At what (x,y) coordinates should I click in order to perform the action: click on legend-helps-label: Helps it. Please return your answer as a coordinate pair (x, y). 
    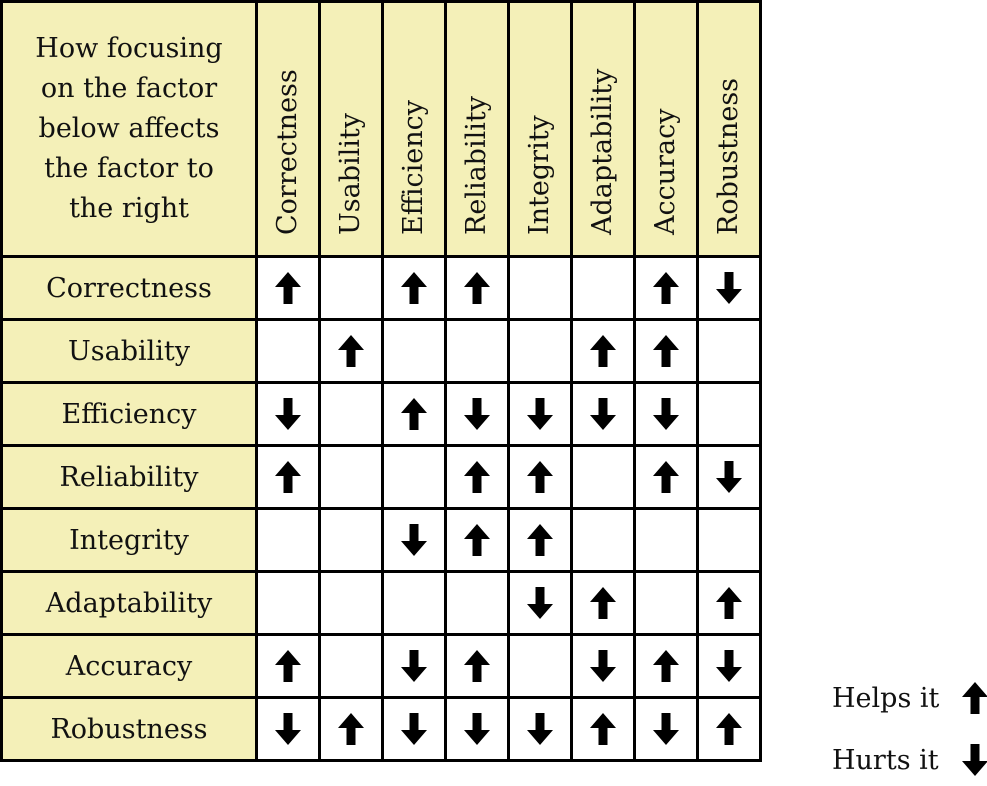
    Looking at the image, I should click on (886, 698).